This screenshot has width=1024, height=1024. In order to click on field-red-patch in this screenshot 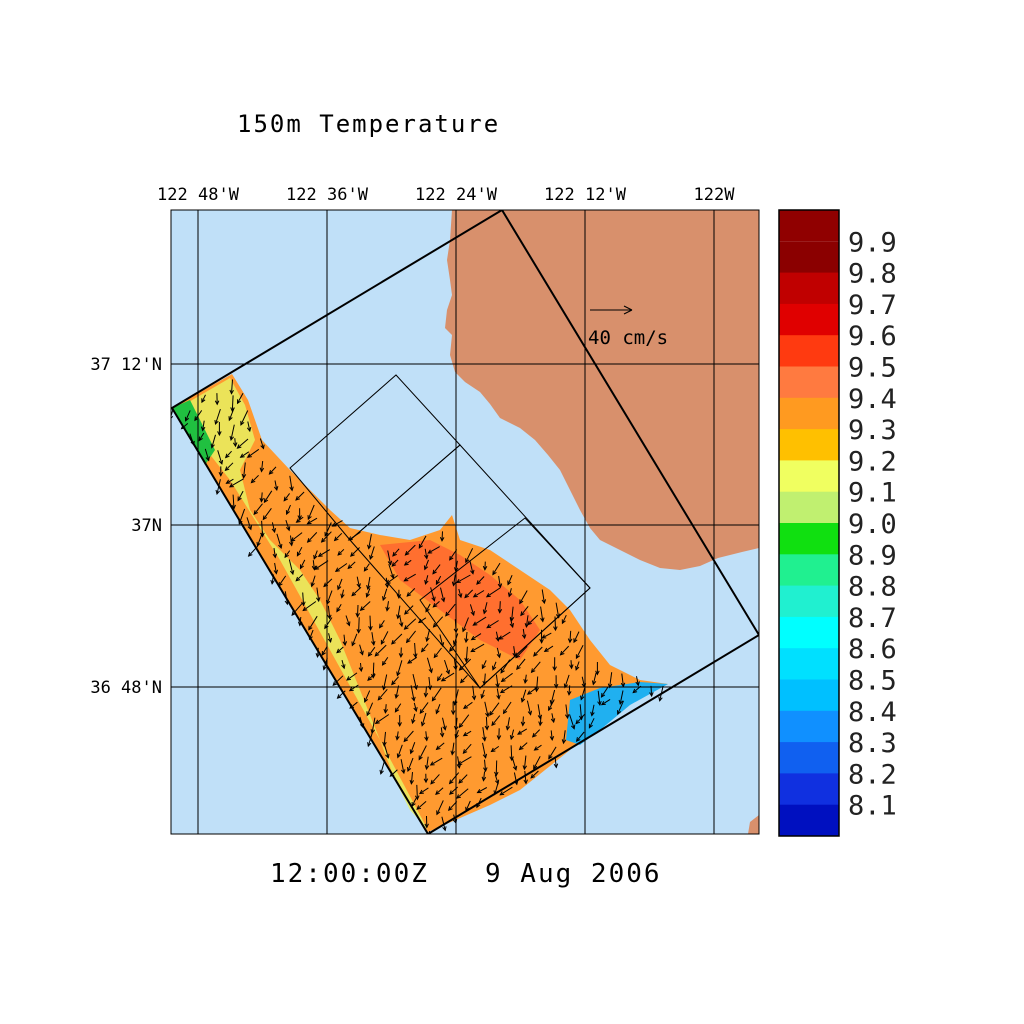, I will do `click(460, 600)`.